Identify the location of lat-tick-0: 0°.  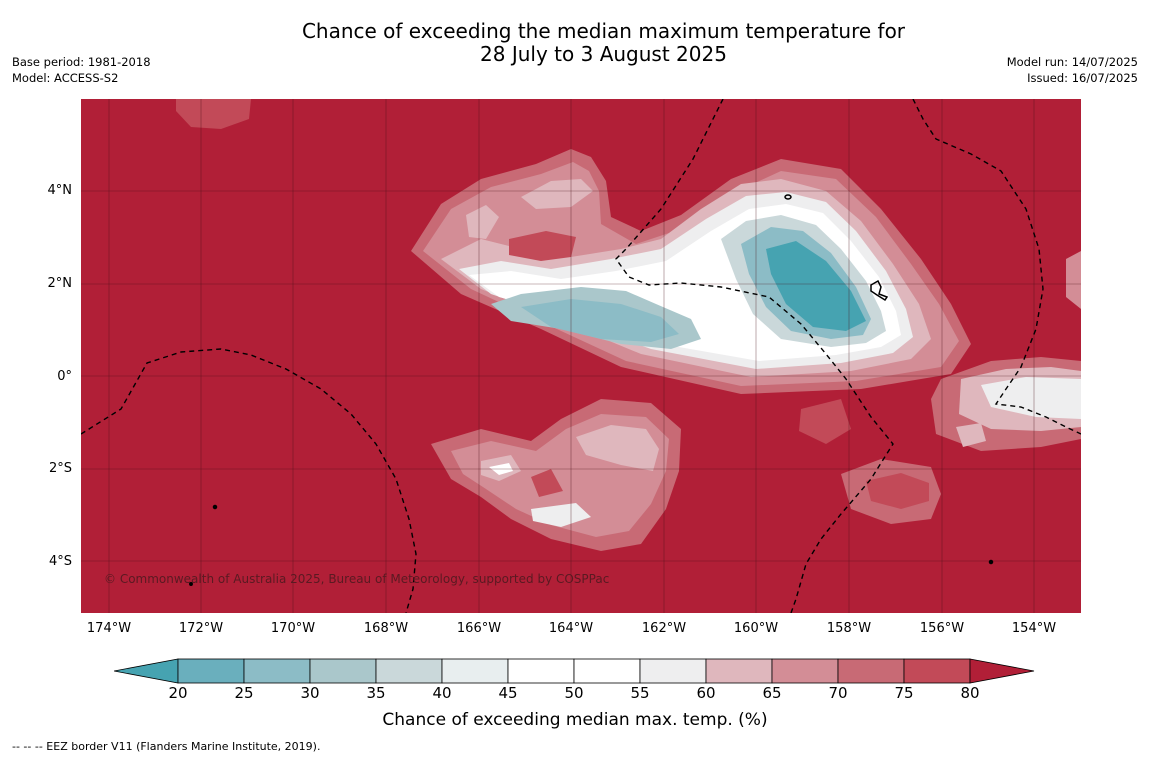
(64, 376).